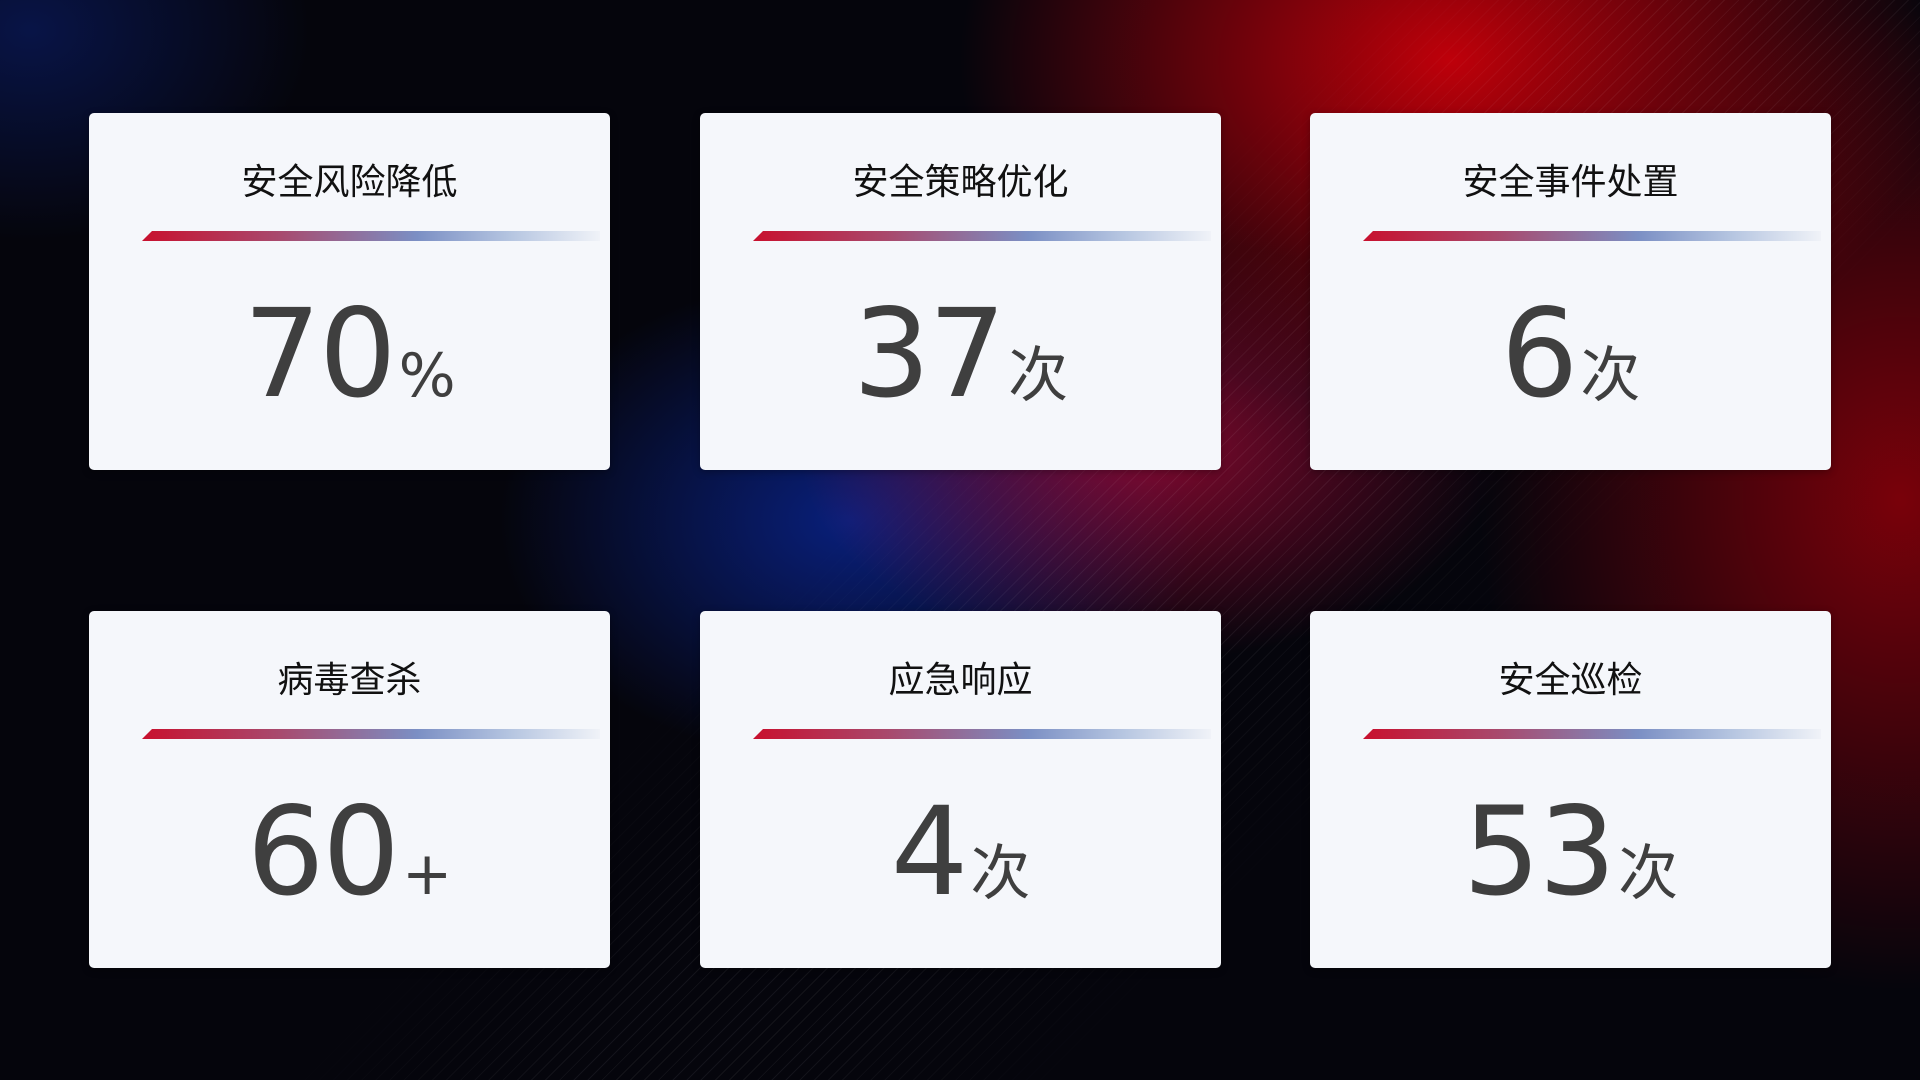  I want to click on stat-card-incident-handling: 安全事件处置 6次, so click(1570, 291).